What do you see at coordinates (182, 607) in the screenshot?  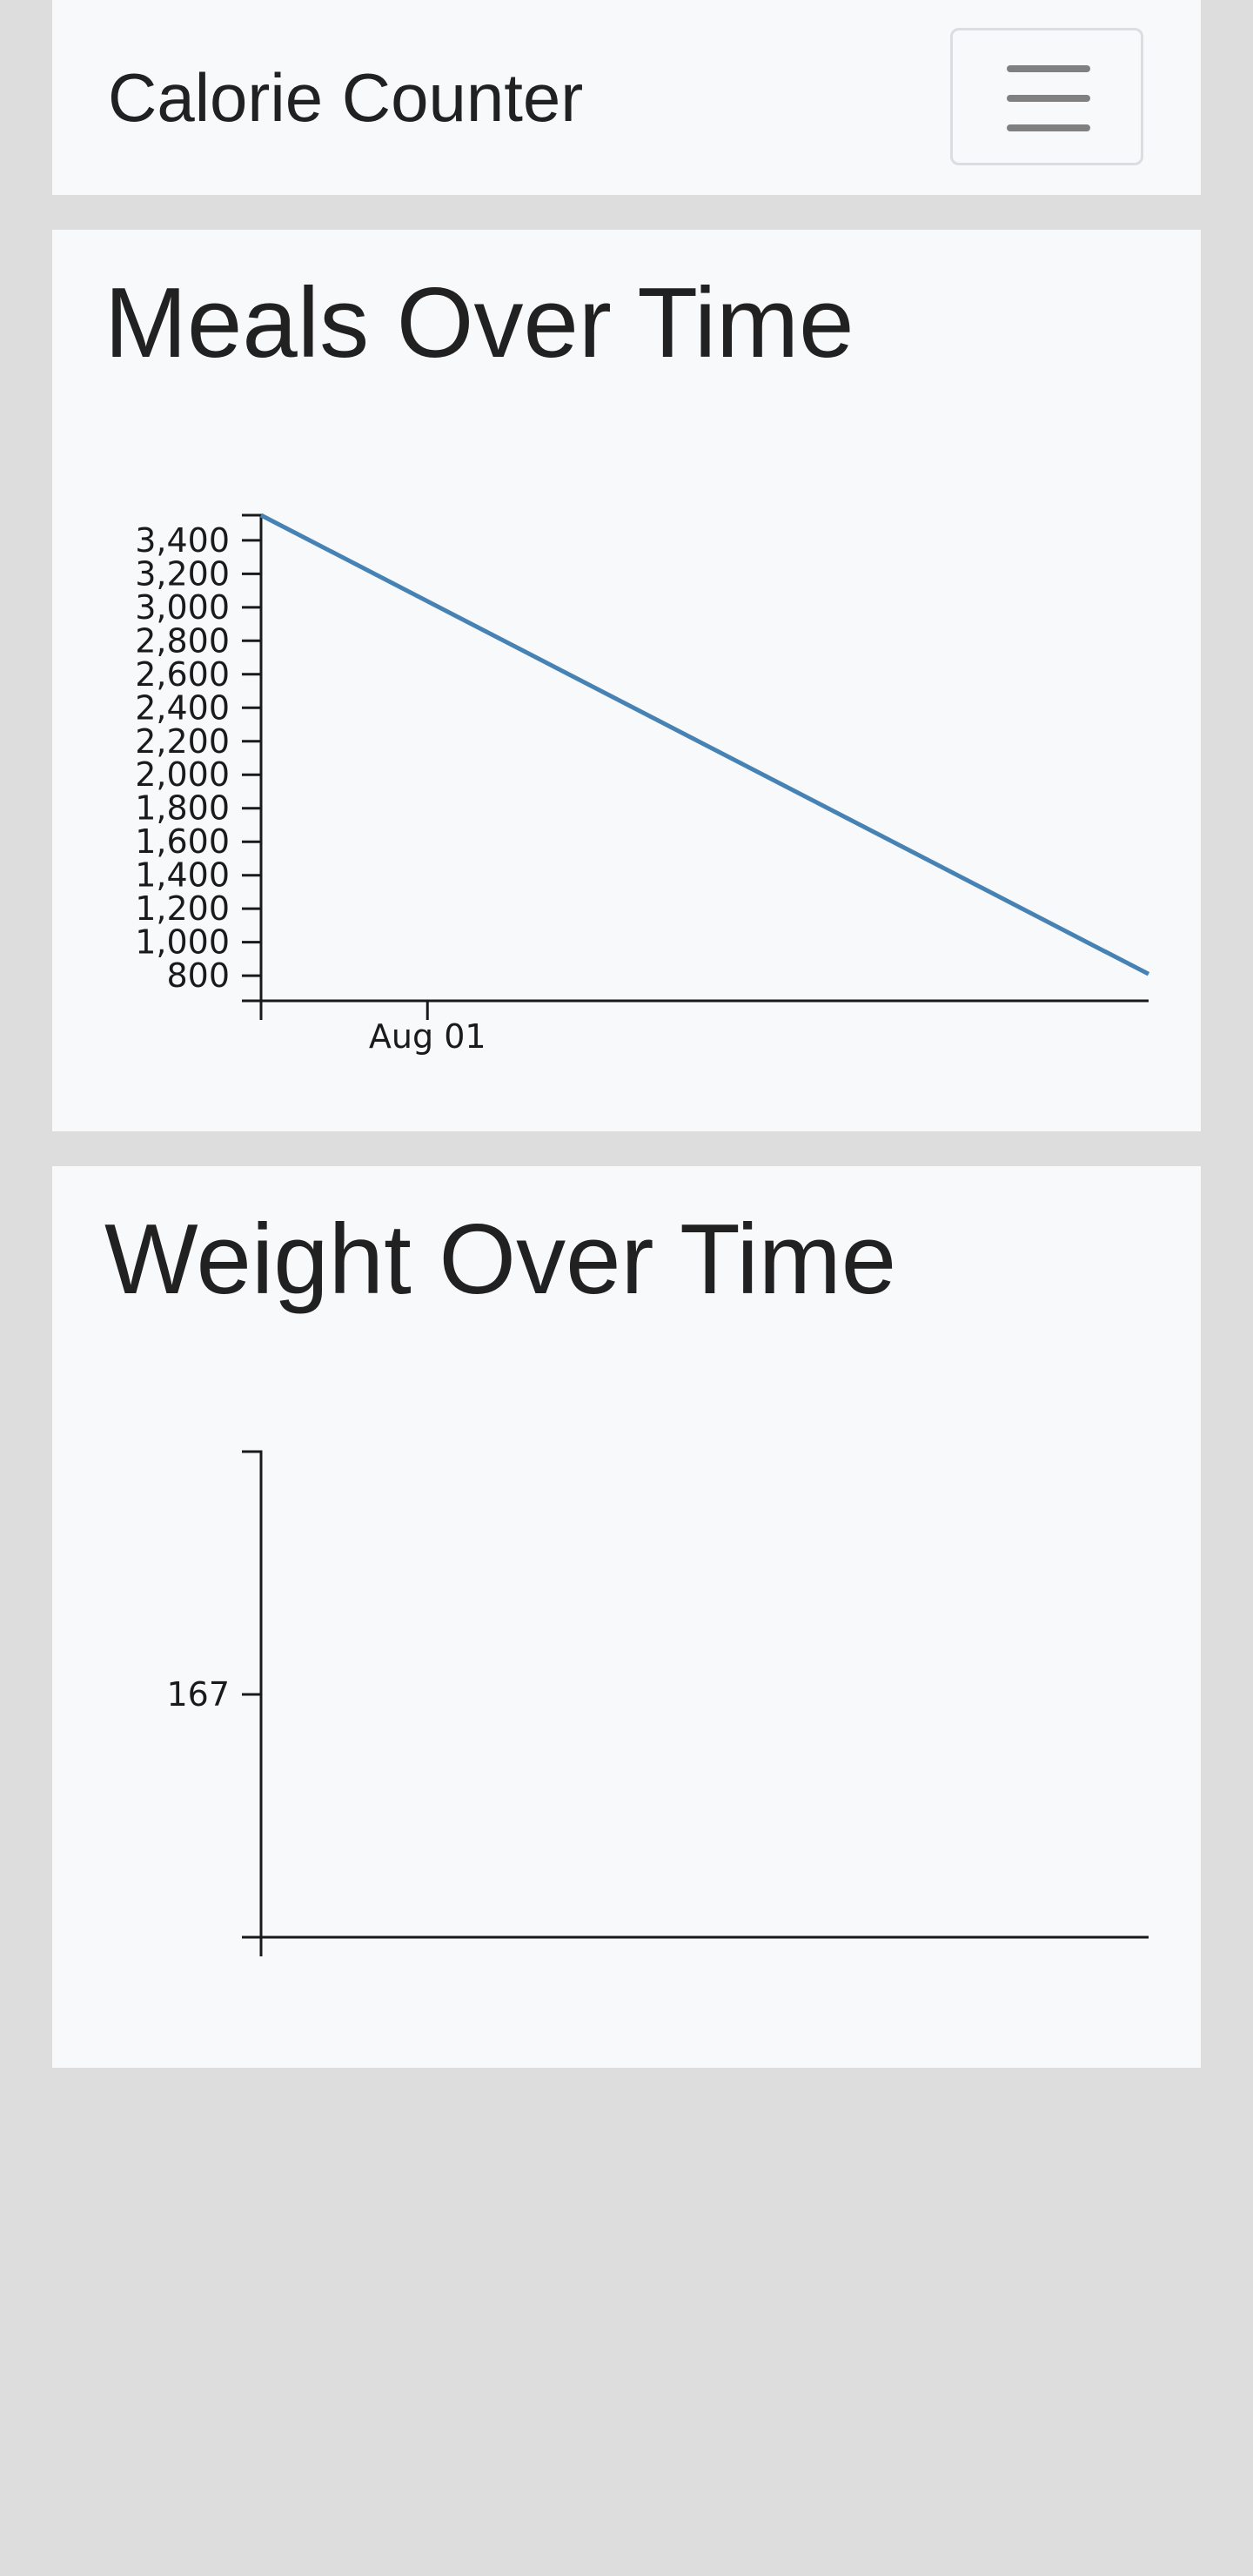 I see `y-tick-label: 3,000` at bounding box center [182, 607].